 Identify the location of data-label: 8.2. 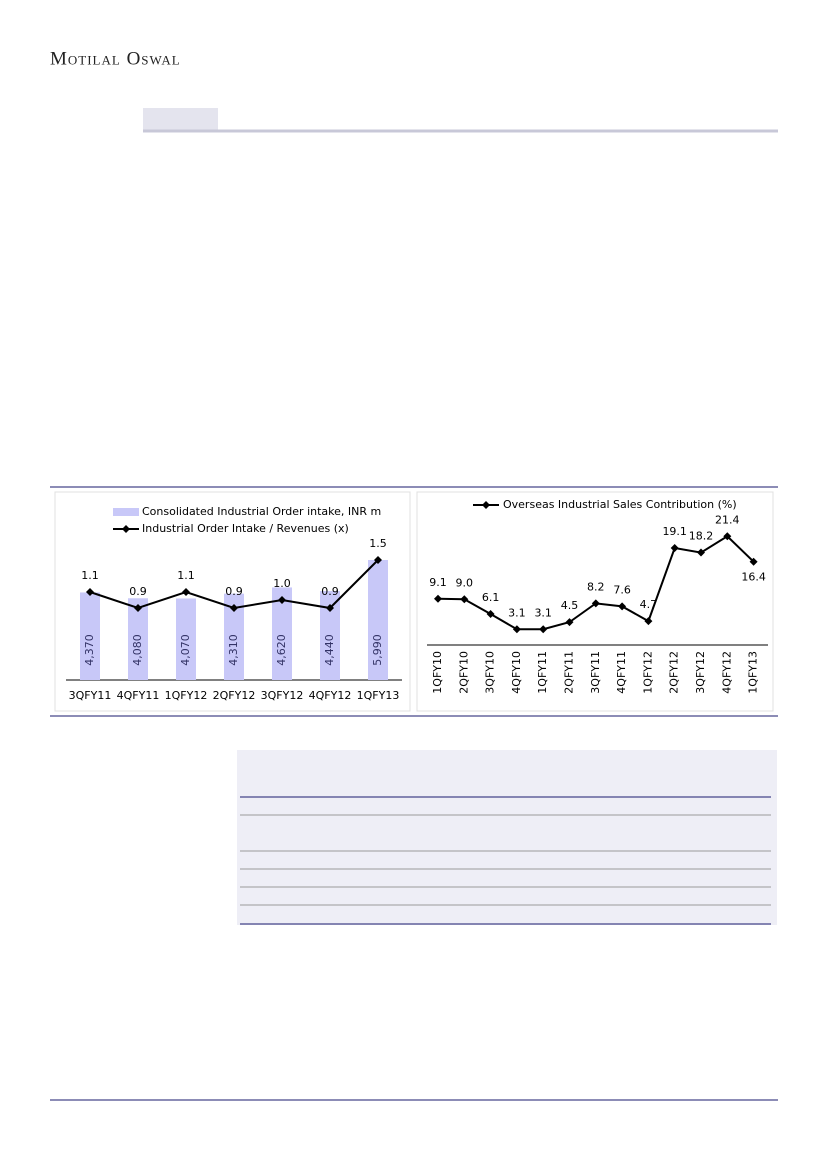
(596, 586).